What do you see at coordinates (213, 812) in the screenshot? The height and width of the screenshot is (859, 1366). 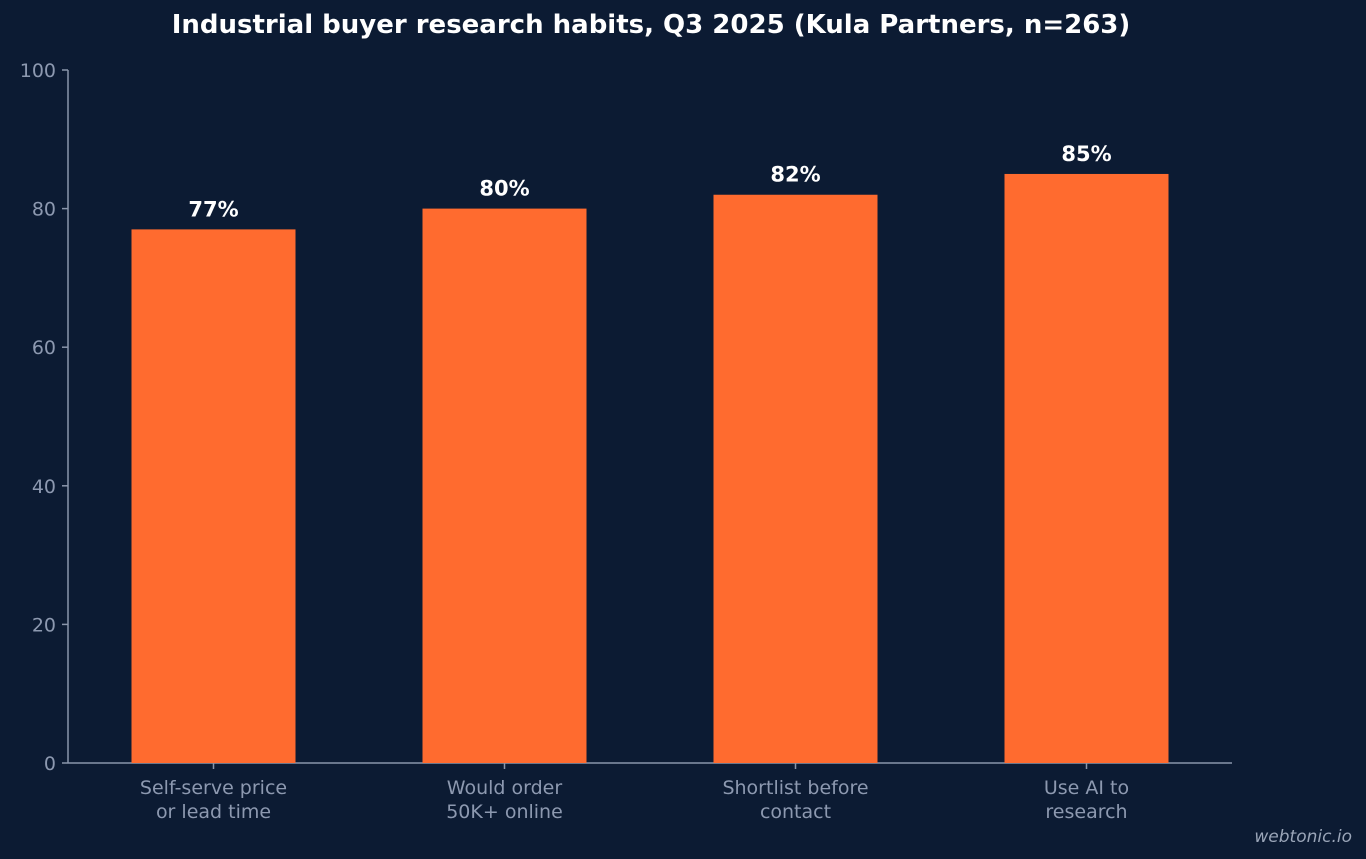 I see `x-tick-label: or lead time` at bounding box center [213, 812].